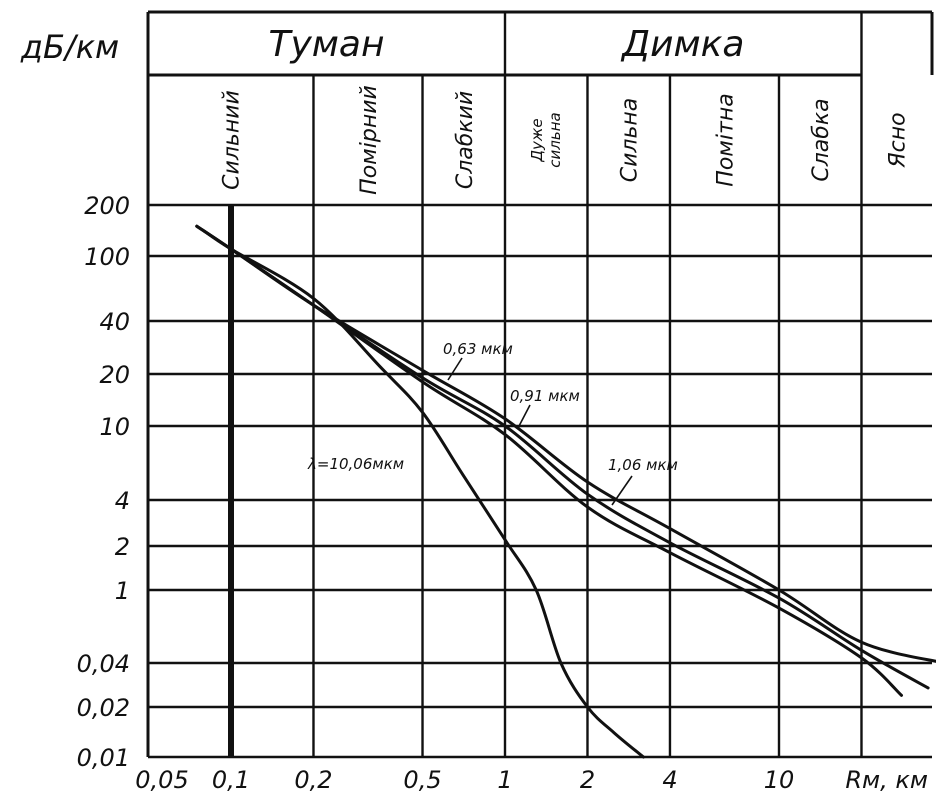 Image resolution: width=936 pixels, height=798 pixels. I want to click on visibility-category-line: сильна, so click(555, 139).